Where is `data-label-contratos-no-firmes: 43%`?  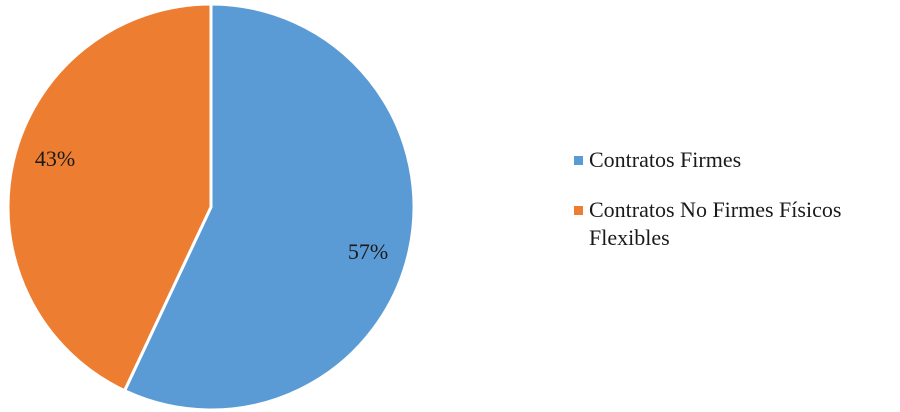 data-label-contratos-no-firmes: 43% is located at coordinates (55, 158).